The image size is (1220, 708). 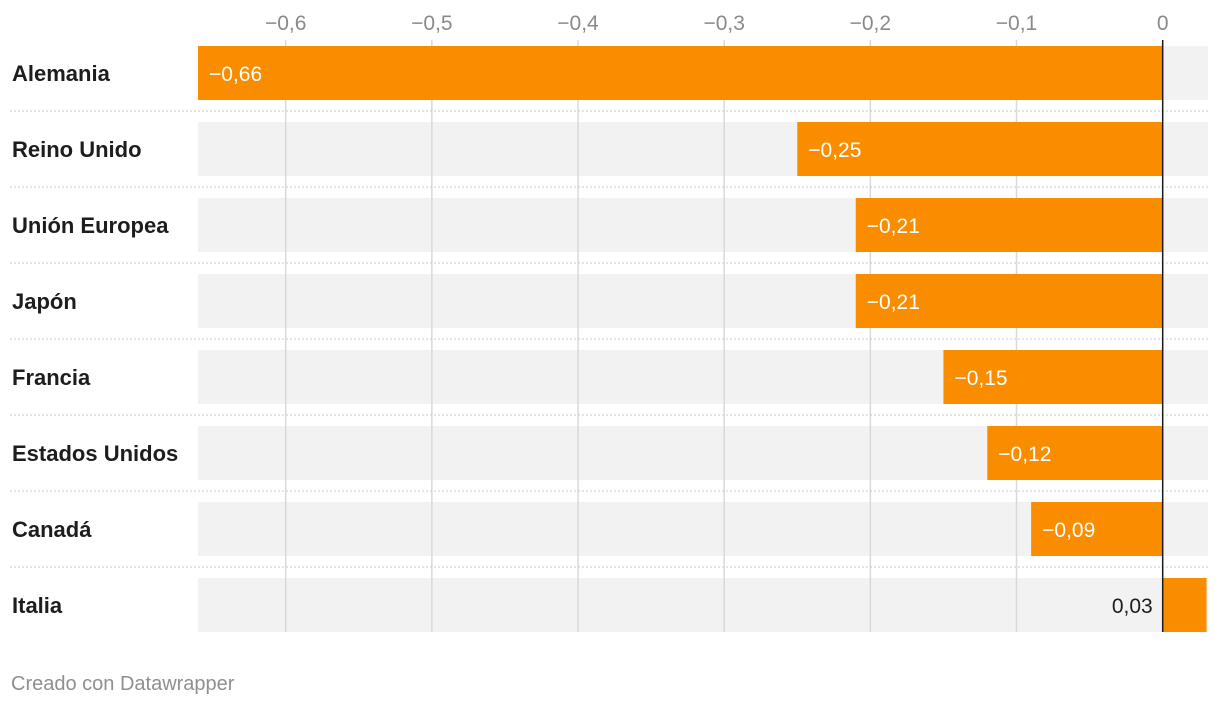 What do you see at coordinates (37, 605) in the screenshot?
I see `category-label: Italia` at bounding box center [37, 605].